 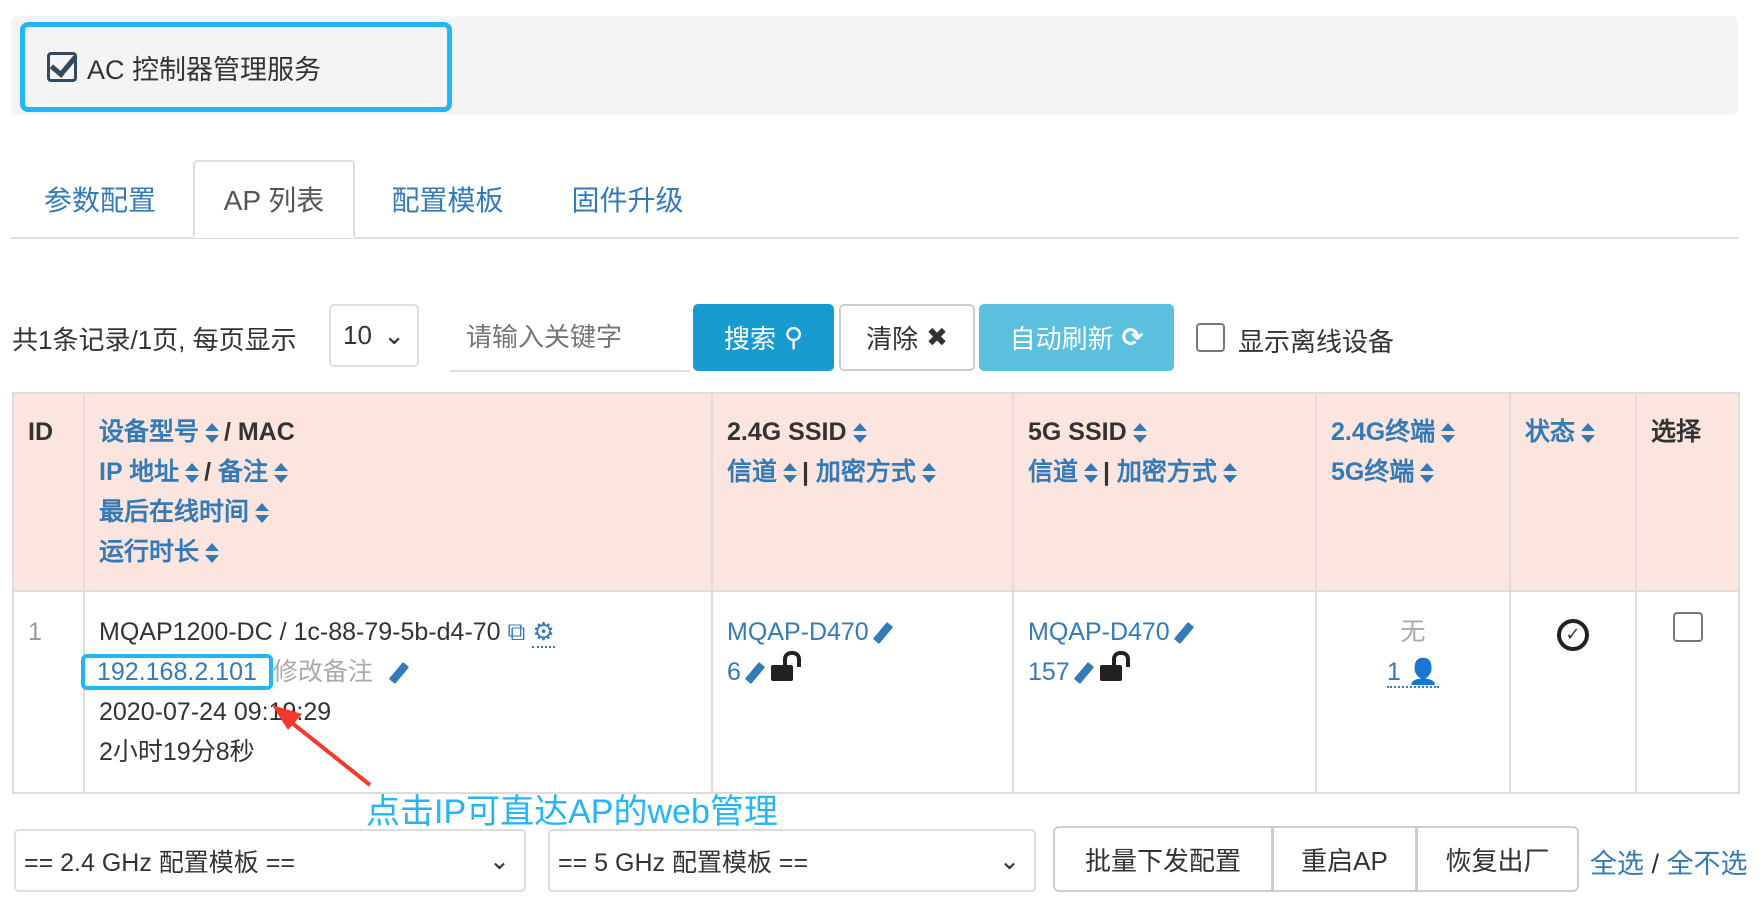 I want to click on col-terminals: 2.4G终端 5G终端, so click(x=1413, y=492).